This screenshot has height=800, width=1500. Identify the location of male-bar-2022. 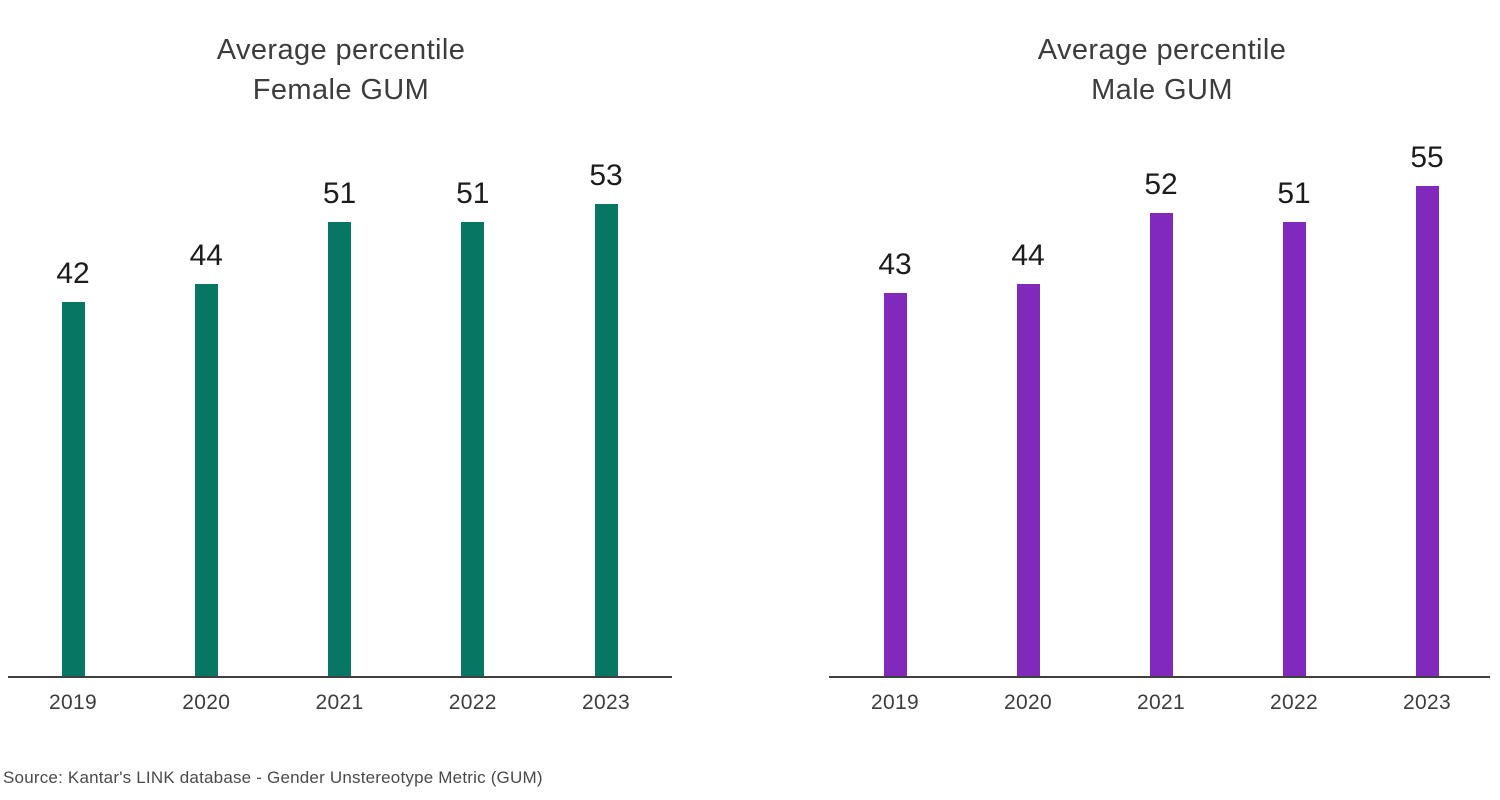
(1294, 449).